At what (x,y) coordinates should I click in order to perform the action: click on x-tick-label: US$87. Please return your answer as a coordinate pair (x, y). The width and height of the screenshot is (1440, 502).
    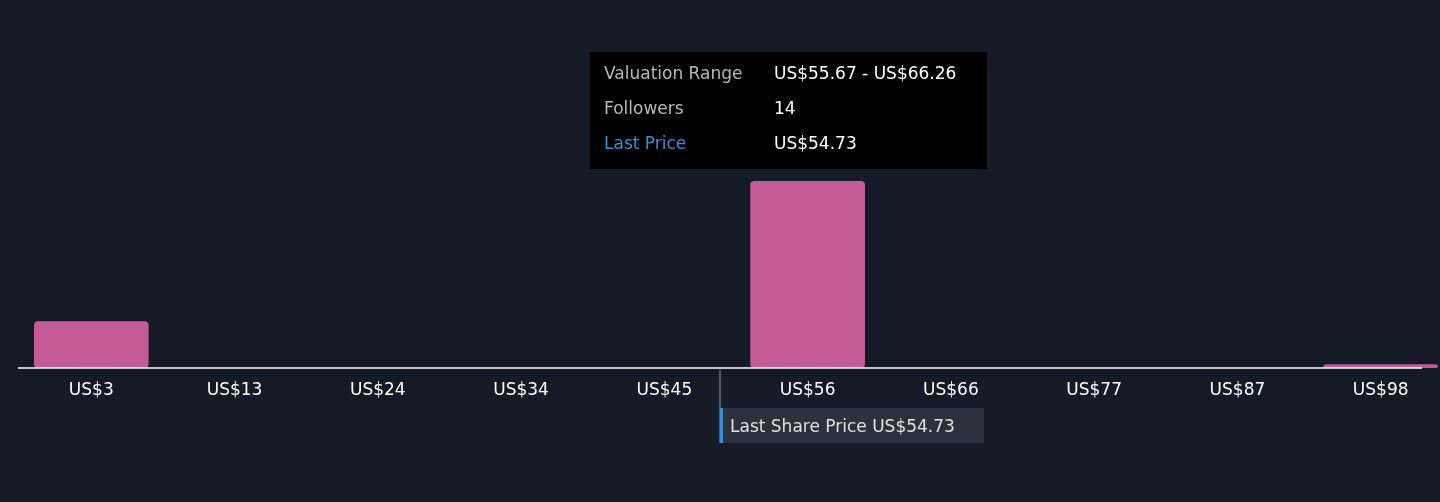
    Looking at the image, I should click on (1237, 389).